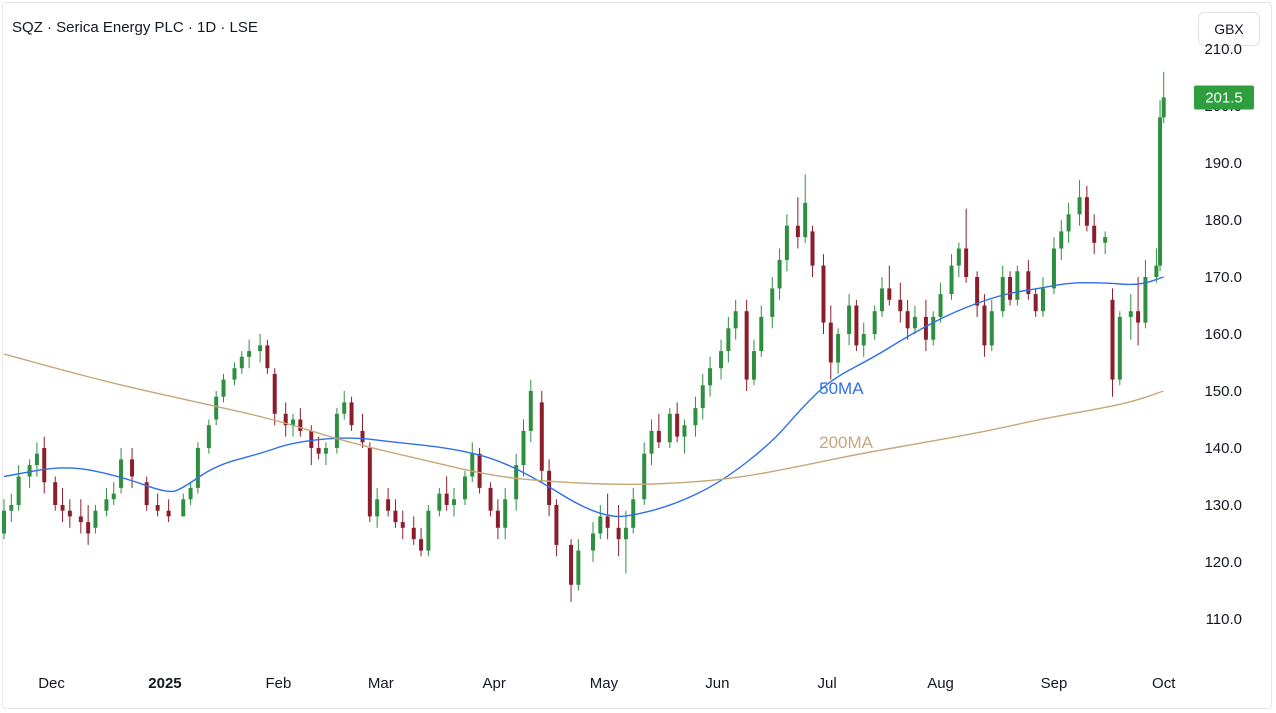 This screenshot has width=1276, height=713. What do you see at coordinates (846, 442) in the screenshot?
I see `ma-label-200ma: 200MA` at bounding box center [846, 442].